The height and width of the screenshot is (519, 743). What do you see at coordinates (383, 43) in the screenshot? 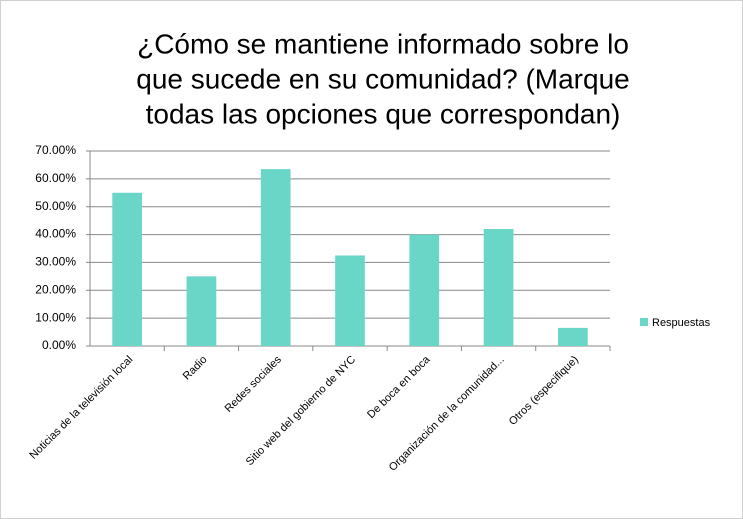
I see `chart-title: ¿Cómo se mantiene informado sobre lo` at bounding box center [383, 43].